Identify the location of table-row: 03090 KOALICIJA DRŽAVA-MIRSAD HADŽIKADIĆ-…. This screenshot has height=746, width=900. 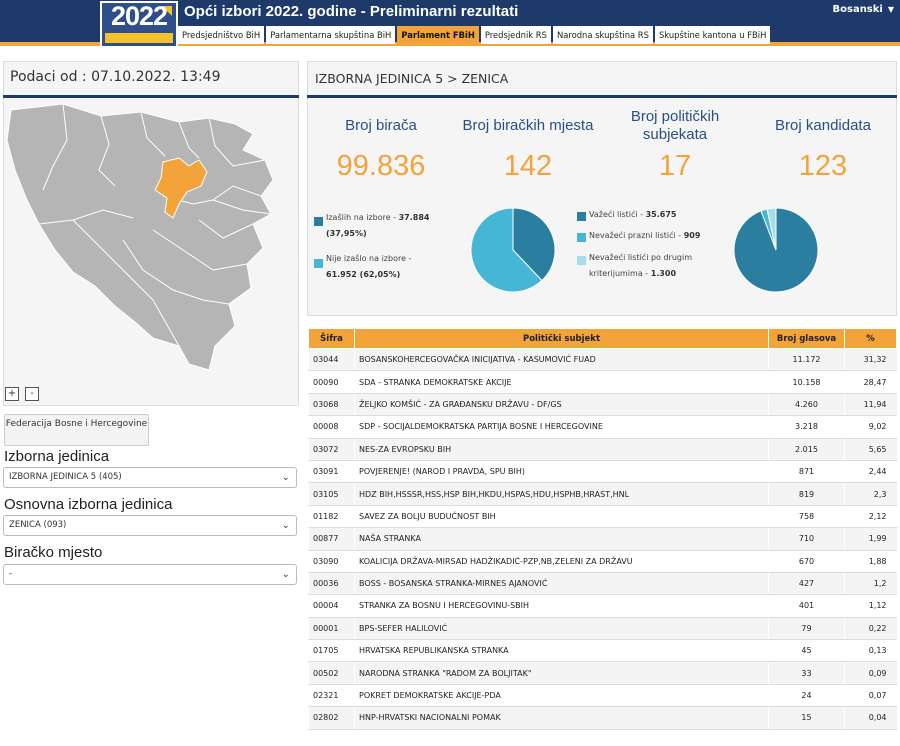
(602, 561).